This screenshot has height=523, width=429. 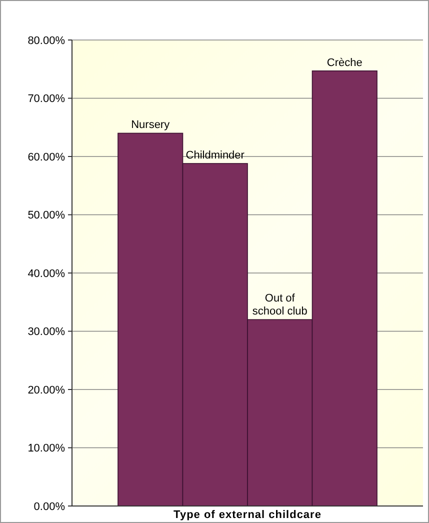 I want to click on x-tick-label: Crèche, so click(x=344, y=62).